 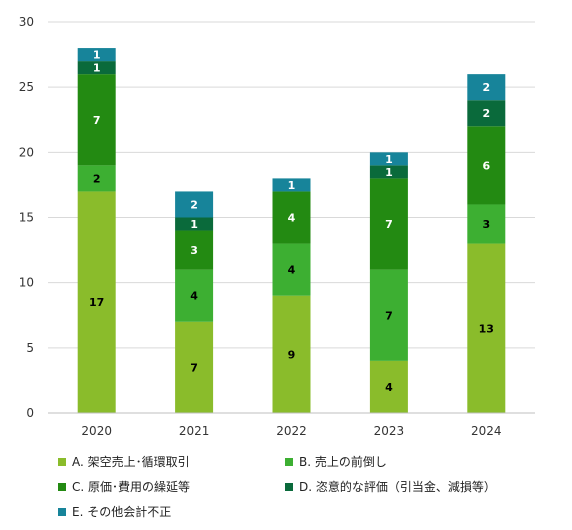 What do you see at coordinates (122, 512) in the screenshot?
I see `legend-label: E. その他会計不正` at bounding box center [122, 512].